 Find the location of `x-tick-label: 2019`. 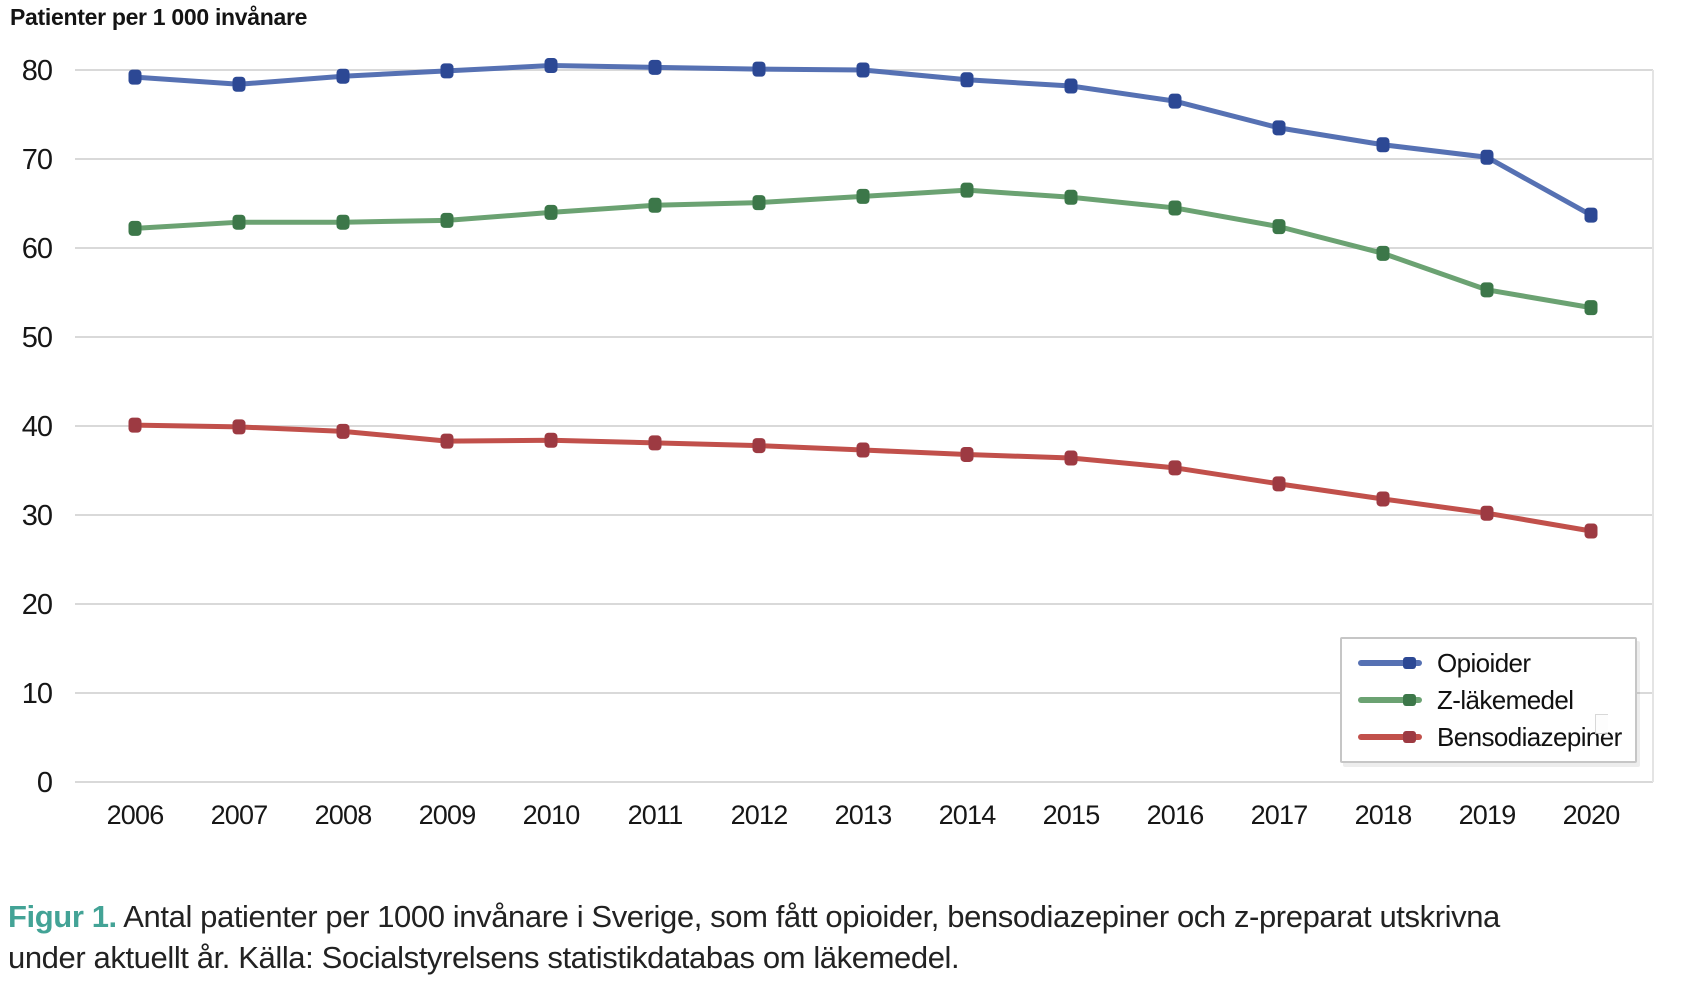

x-tick-label: 2019 is located at coordinates (1487, 815).